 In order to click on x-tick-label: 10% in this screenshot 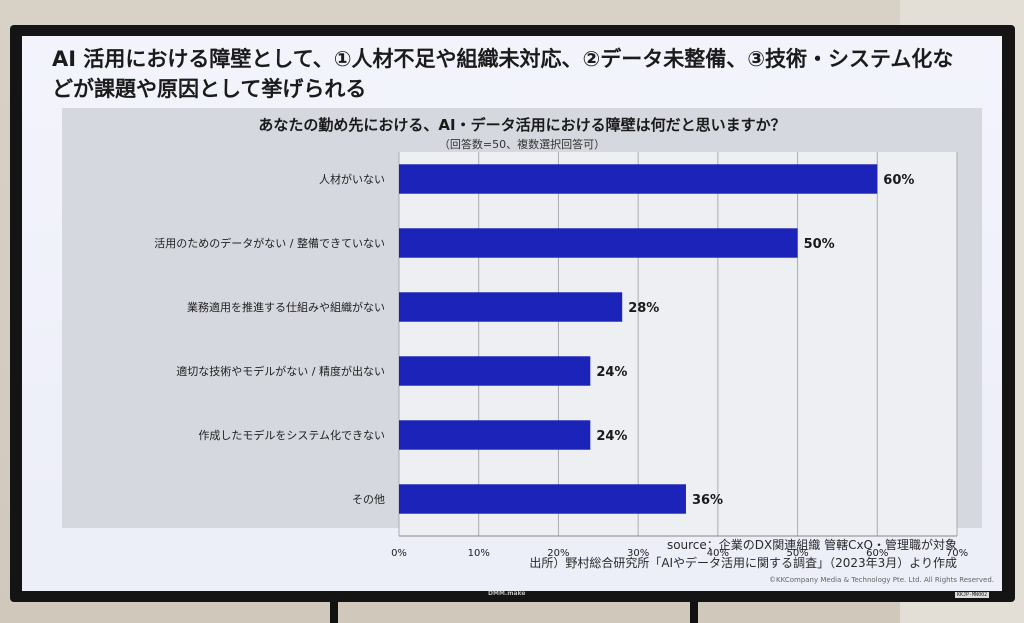, I will do `click(479, 553)`.